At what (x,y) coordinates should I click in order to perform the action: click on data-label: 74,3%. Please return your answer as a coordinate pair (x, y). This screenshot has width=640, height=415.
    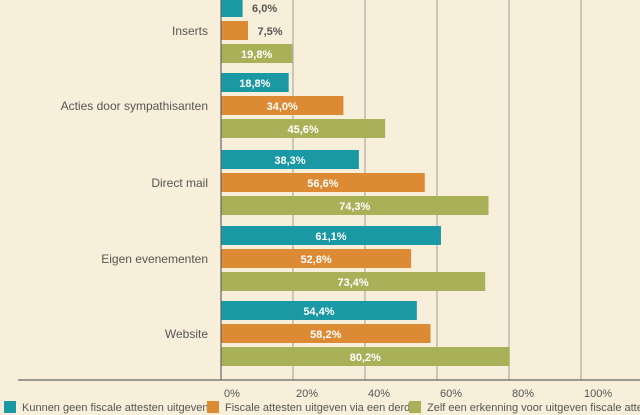
    Looking at the image, I should click on (354, 207).